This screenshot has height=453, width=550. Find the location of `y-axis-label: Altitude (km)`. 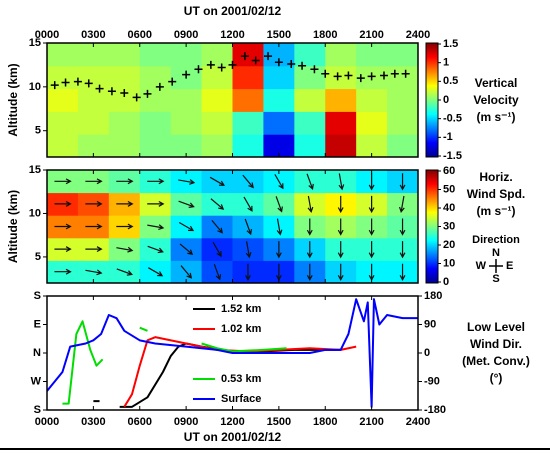

y-axis-label: Altitude (km) is located at coordinates (13, 99).